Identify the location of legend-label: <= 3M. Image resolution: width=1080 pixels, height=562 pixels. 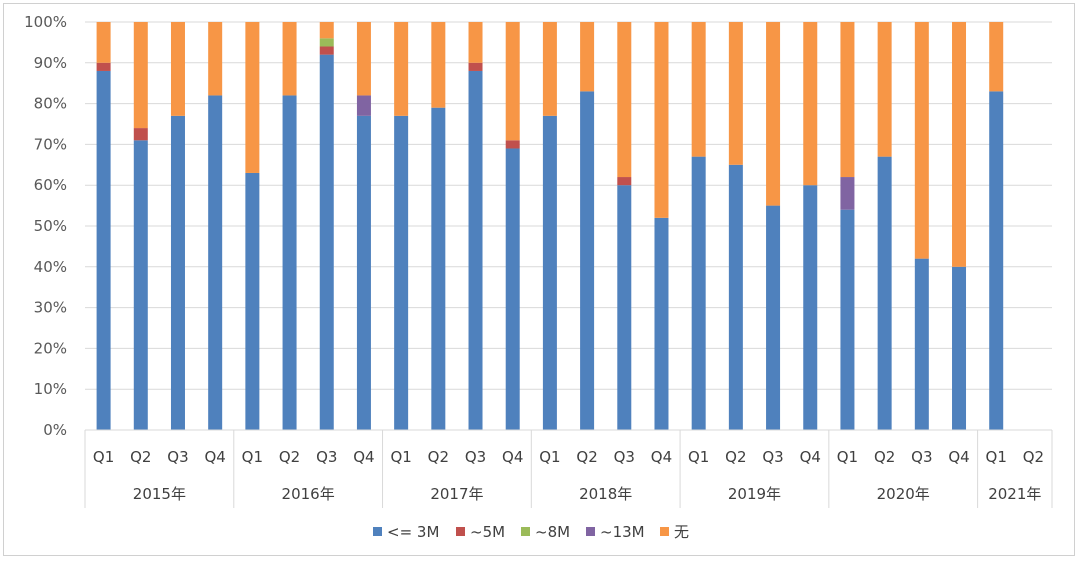
(413, 532).